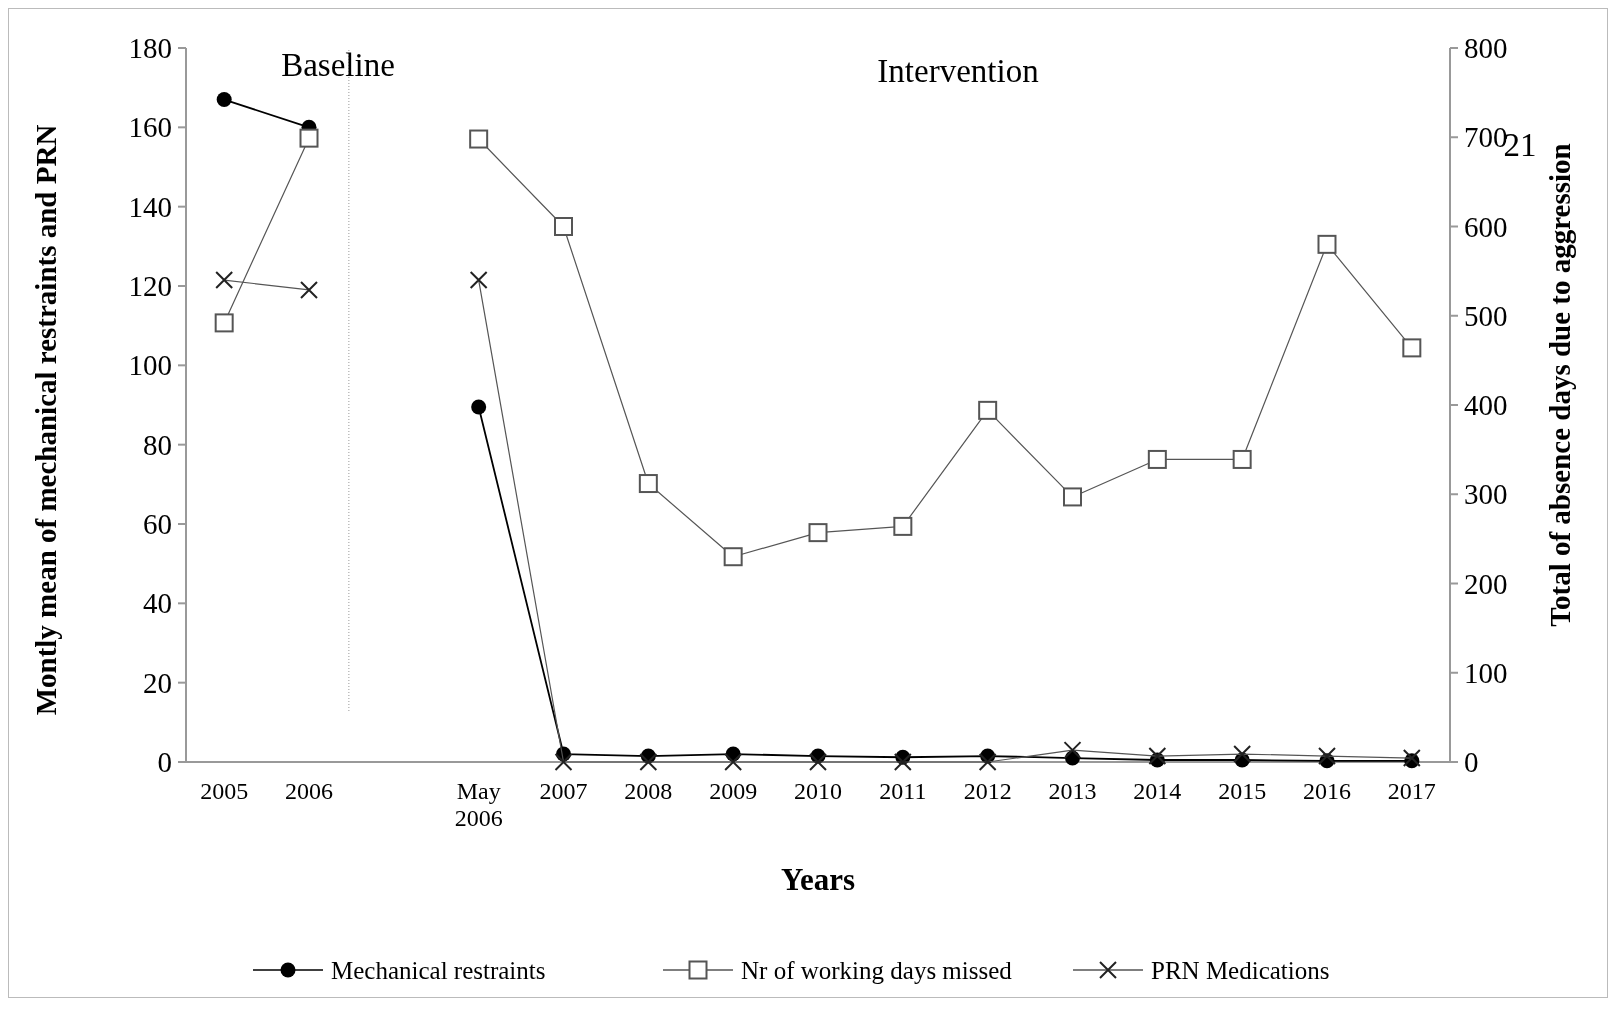  I want to click on x-tick-label: 2010, so click(818, 791).